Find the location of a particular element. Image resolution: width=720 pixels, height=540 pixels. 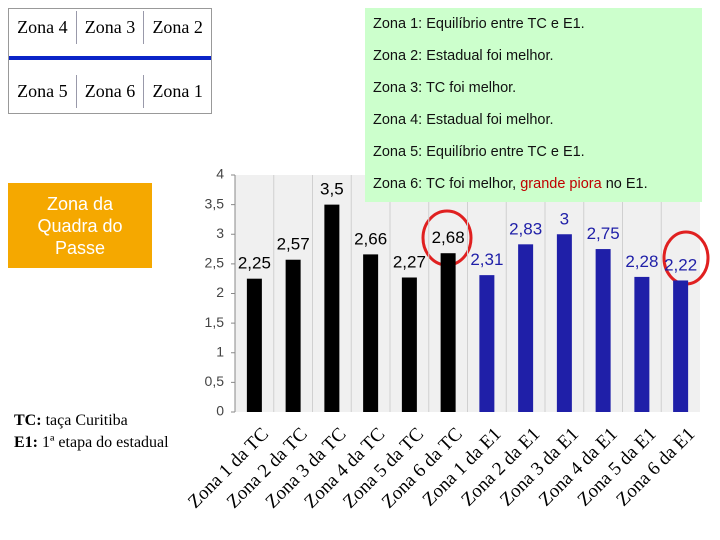

y-tick-label: 1 is located at coordinates (220, 351).